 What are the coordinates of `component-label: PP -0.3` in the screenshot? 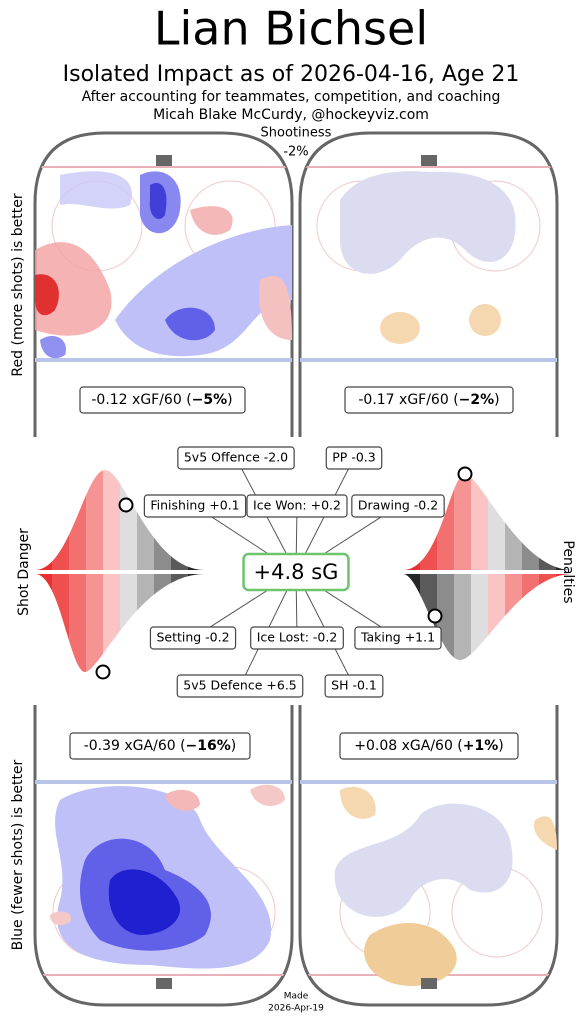 It's located at (353, 457).